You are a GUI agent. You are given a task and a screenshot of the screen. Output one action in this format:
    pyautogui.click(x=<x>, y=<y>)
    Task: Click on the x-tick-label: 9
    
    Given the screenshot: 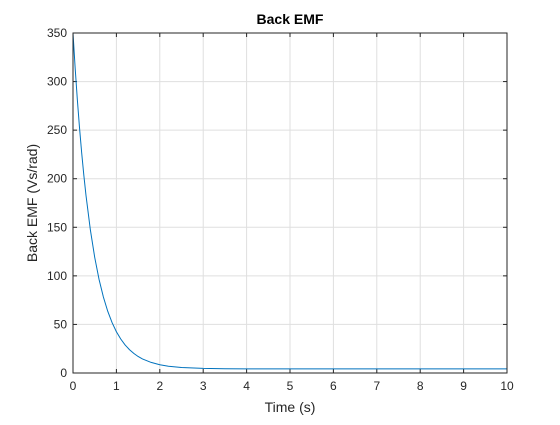 What is the action you would take?
    pyautogui.click(x=463, y=386)
    